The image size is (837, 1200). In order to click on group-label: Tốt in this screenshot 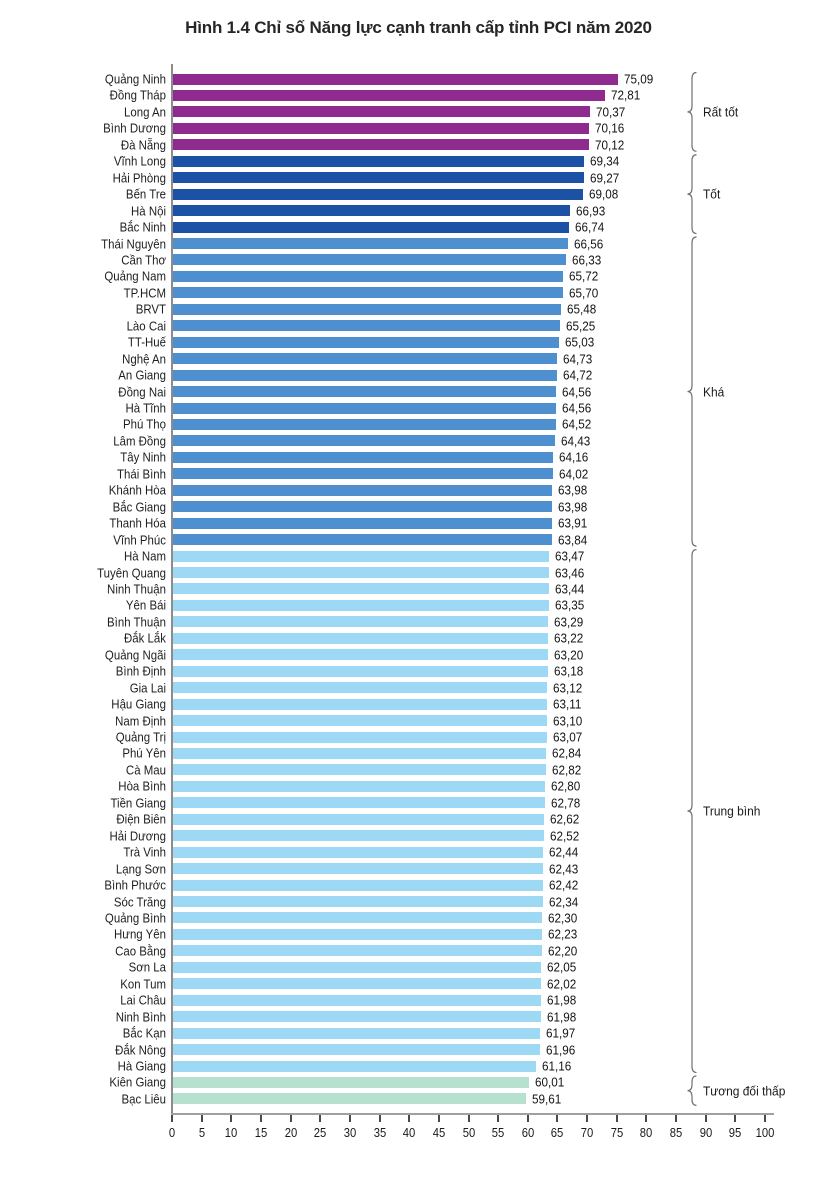, I will do `click(712, 194)`.